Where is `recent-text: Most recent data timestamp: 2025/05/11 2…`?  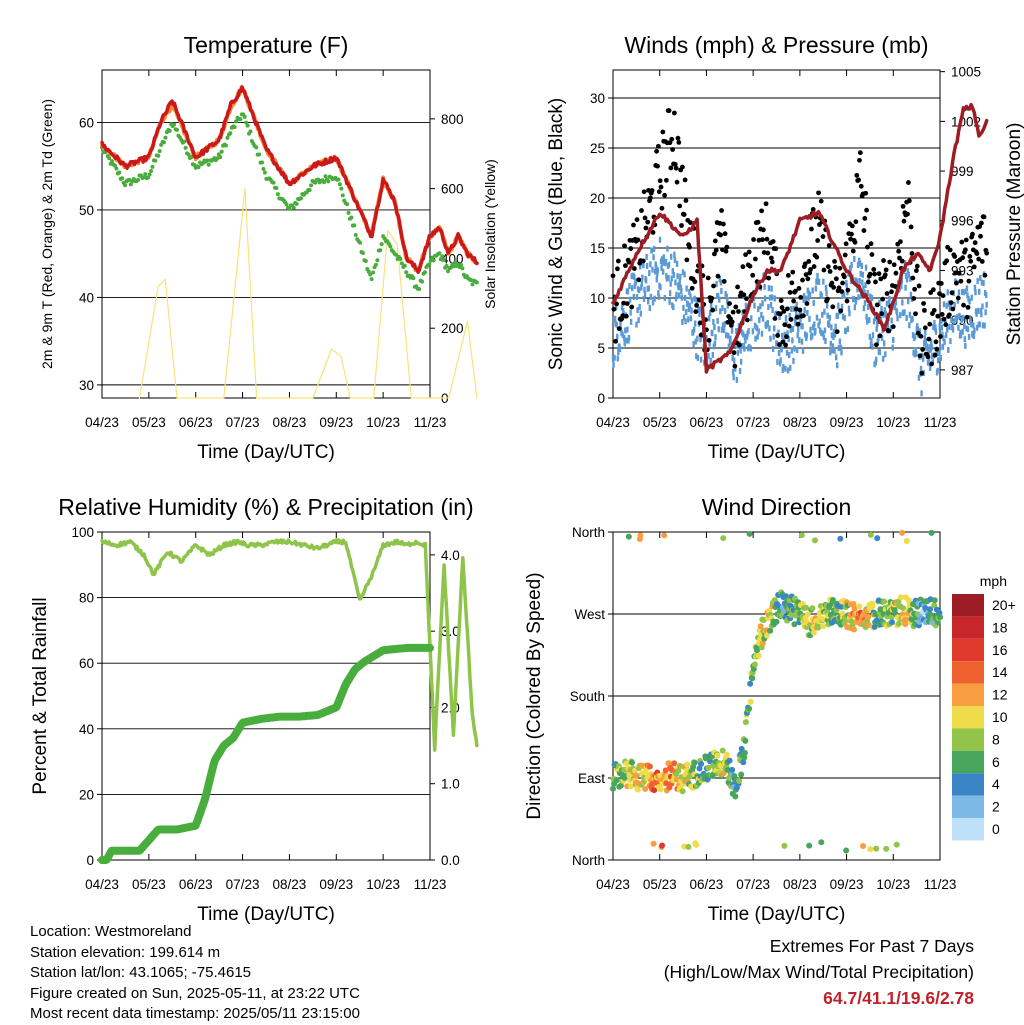
recent-text: Most recent data timestamp: 2025/05/11 2… is located at coordinates (195, 1013).